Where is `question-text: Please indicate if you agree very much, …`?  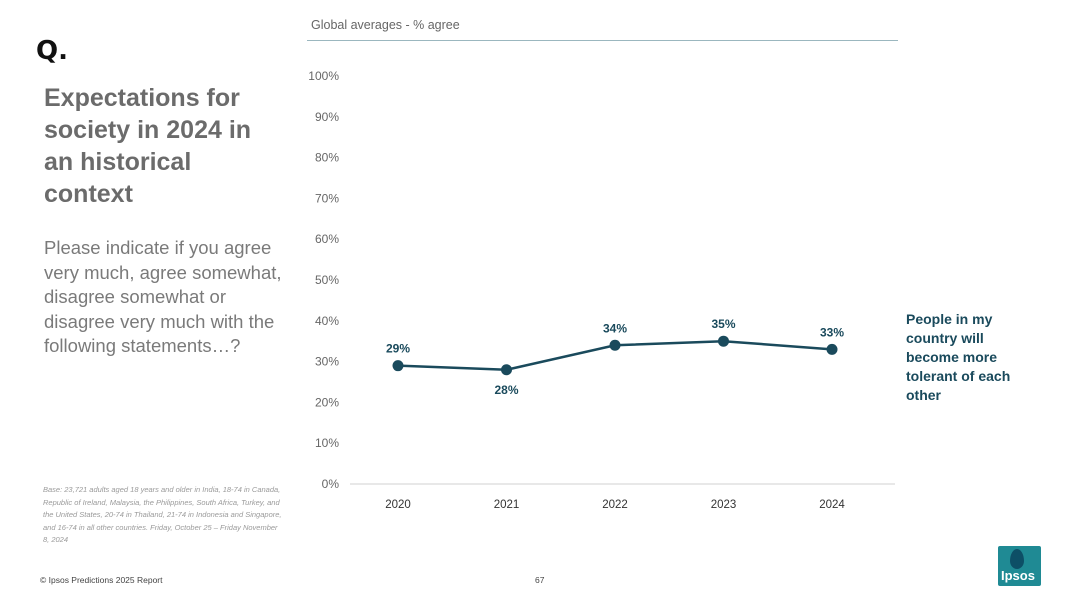 question-text: Please indicate if you agree very much, … is located at coordinates (163, 296).